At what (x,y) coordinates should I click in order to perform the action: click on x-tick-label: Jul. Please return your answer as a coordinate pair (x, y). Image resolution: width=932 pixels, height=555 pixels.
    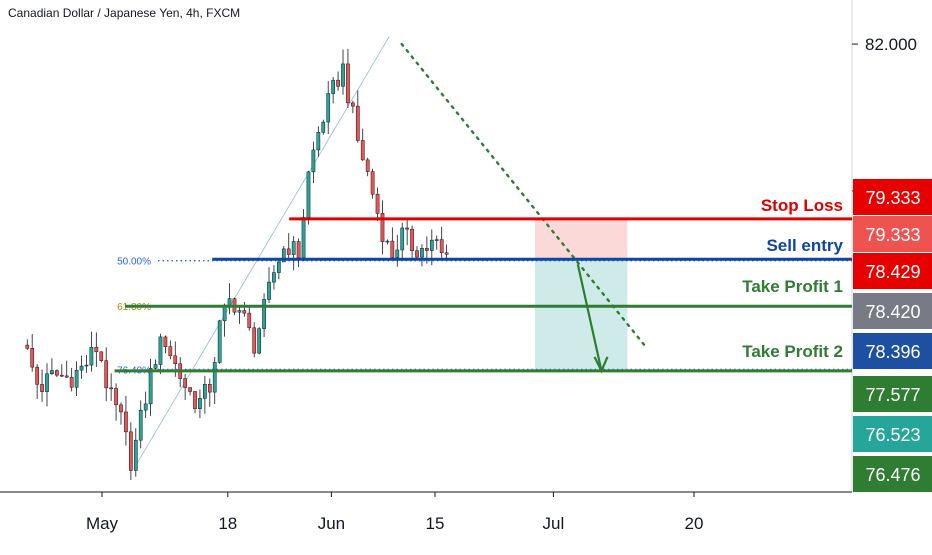
    Looking at the image, I should click on (554, 523).